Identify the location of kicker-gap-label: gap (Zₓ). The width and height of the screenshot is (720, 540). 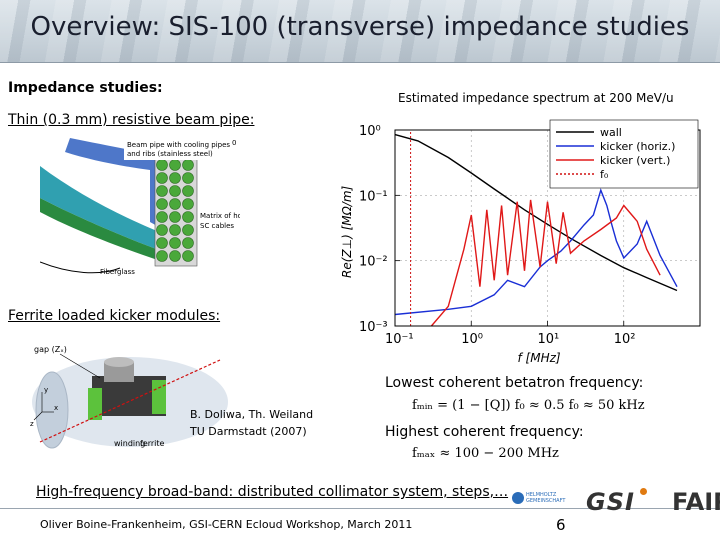
(50, 349).